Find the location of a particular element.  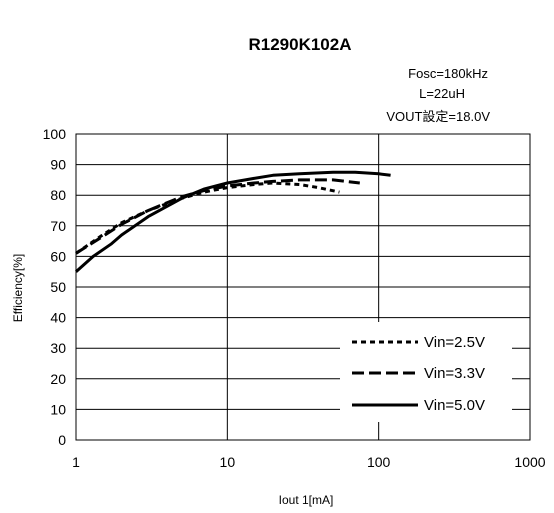

y-tick-label: 60 is located at coordinates (58, 256).